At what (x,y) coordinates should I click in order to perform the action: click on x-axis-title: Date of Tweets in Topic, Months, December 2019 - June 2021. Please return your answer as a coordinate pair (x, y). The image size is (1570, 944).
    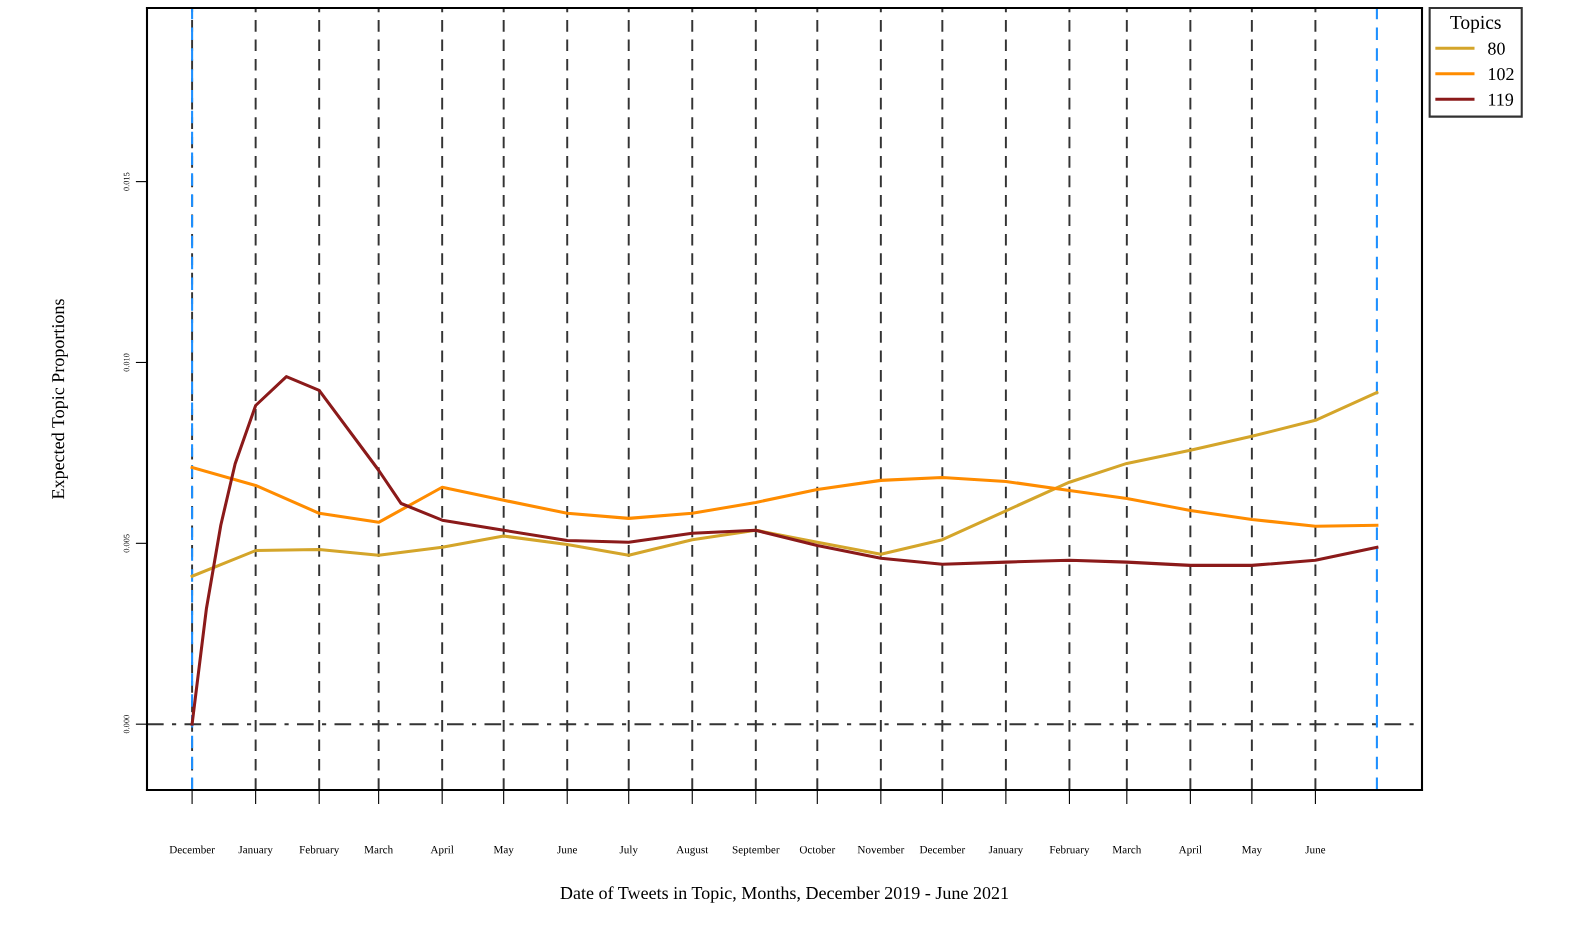
    Looking at the image, I should click on (784, 894).